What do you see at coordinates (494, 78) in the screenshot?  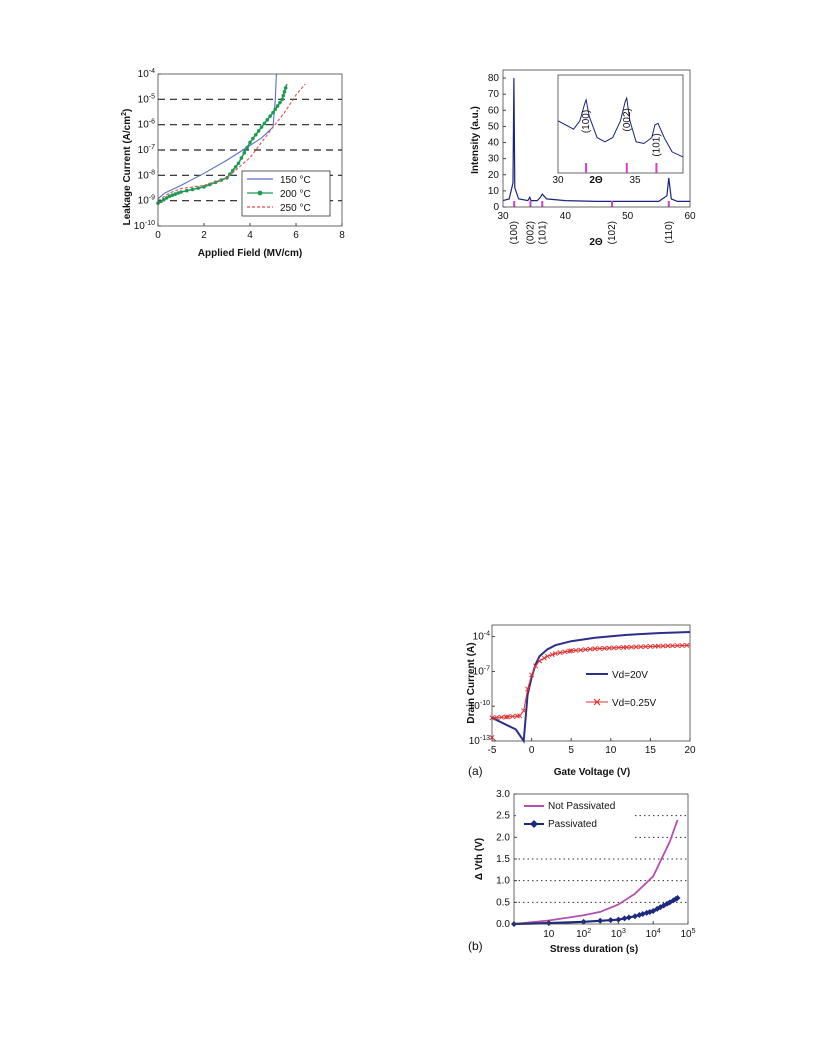 I see `xrd-ytick-label: 80` at bounding box center [494, 78].